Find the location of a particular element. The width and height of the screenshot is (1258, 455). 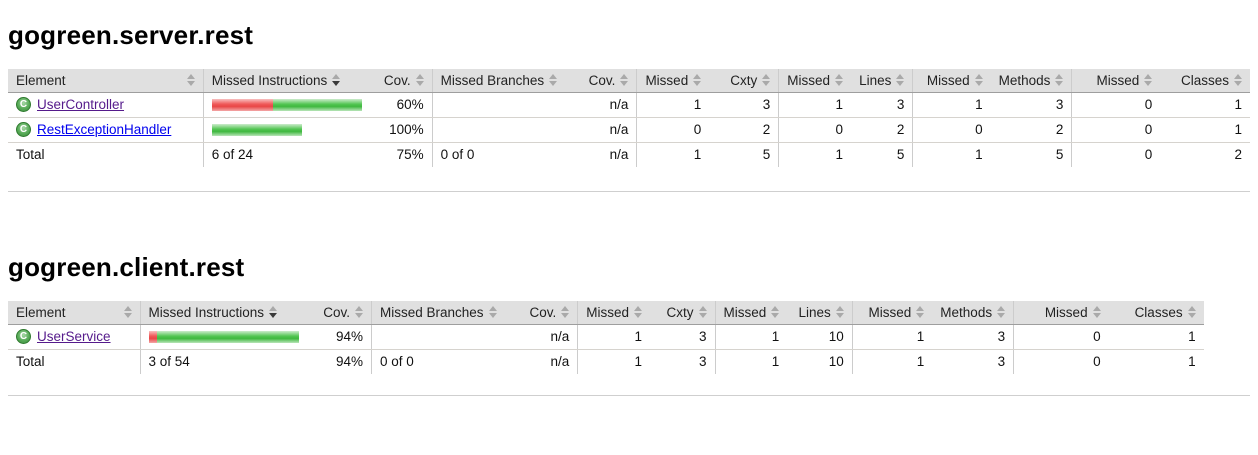

page-title: gogreen.client.rest is located at coordinates (126, 267).